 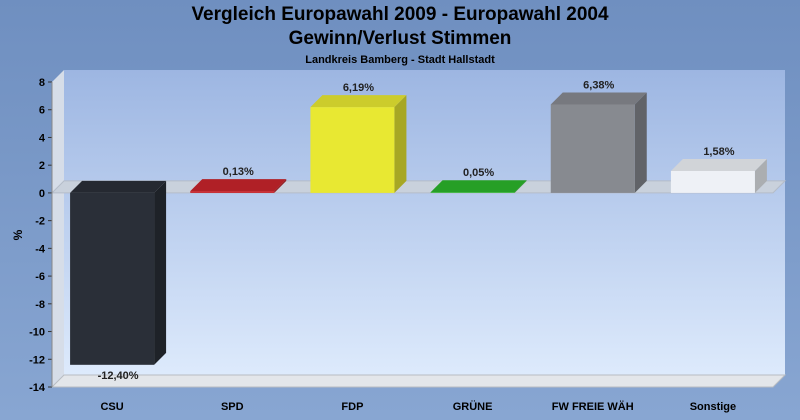 What do you see at coordinates (400, 60) in the screenshot?
I see `chart-region: Landkreis Bamberg - Stadt Hallstadt` at bounding box center [400, 60].